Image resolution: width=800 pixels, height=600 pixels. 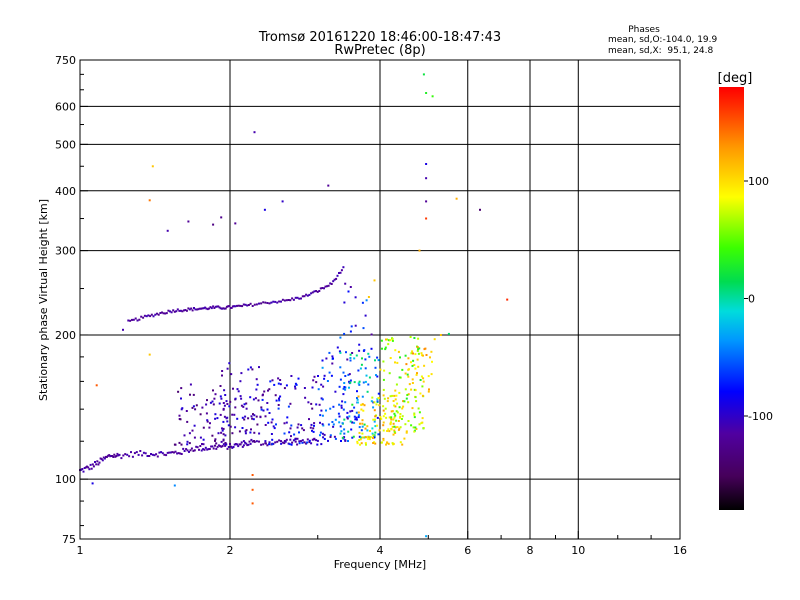 I want to click on x-tick-label: 1, so click(x=80, y=550).